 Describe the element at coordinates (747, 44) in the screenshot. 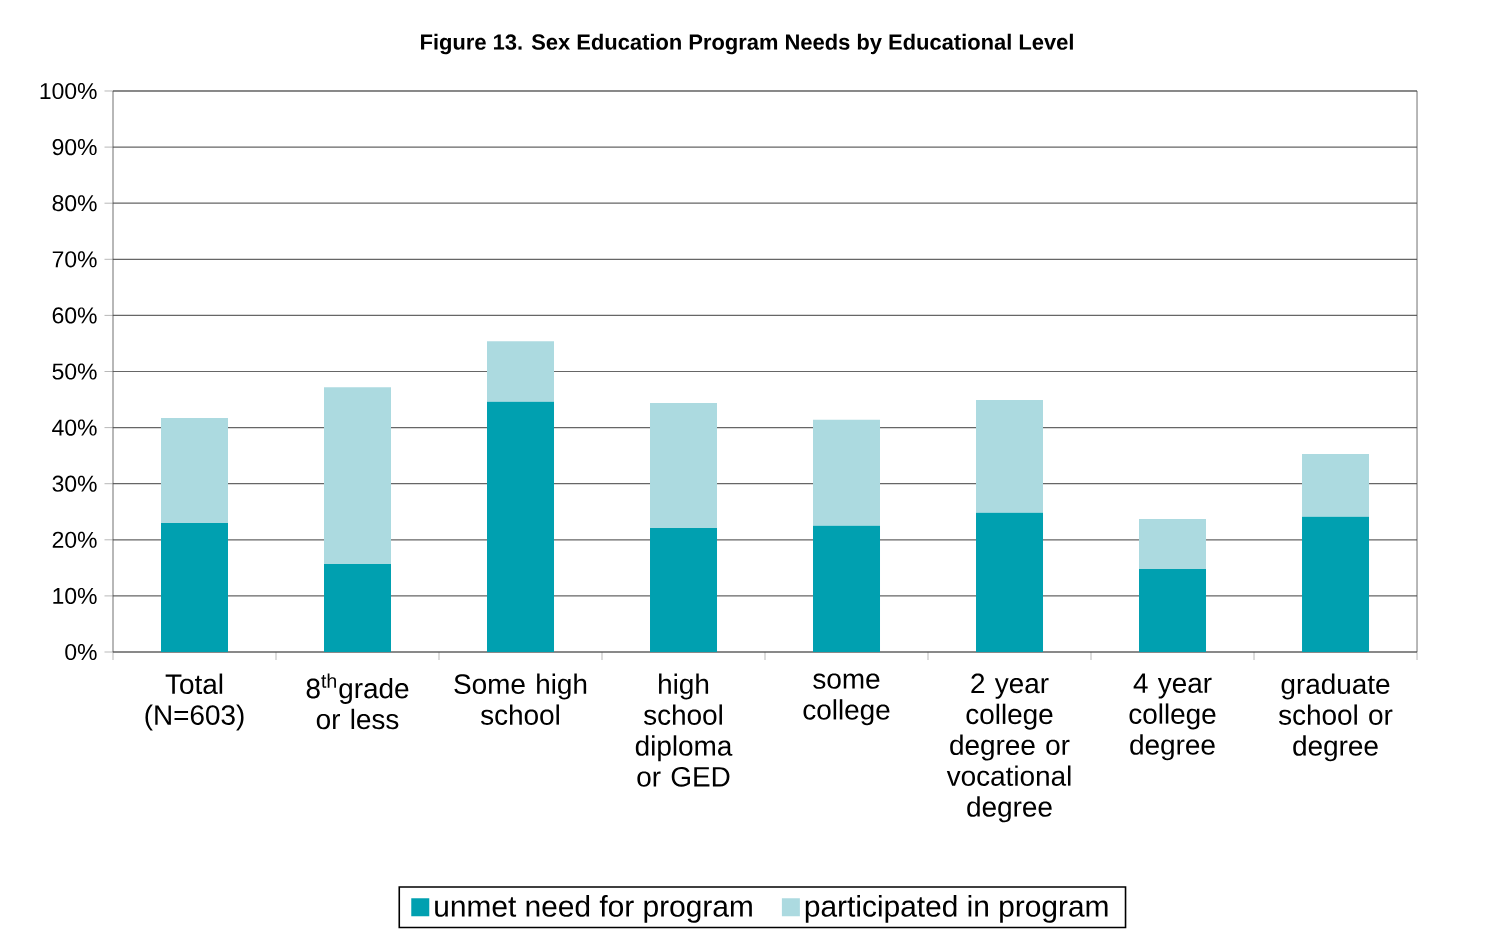

I see `chart-title: Figure 13. Sex Education Program Needs by Educational Level` at that location.